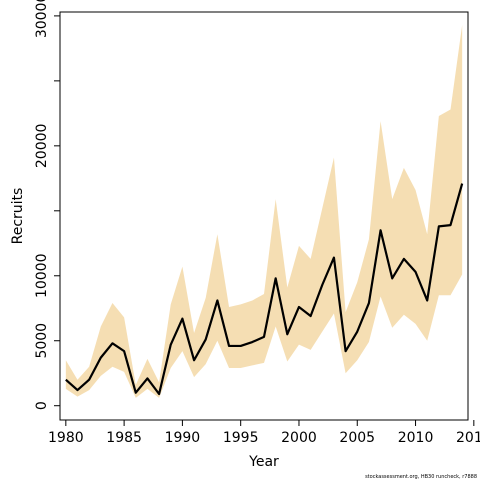 Image resolution: width=480 pixels, height=480 pixels. What do you see at coordinates (42, 341) in the screenshot?
I see `y-tick-label: 5000` at bounding box center [42, 341].